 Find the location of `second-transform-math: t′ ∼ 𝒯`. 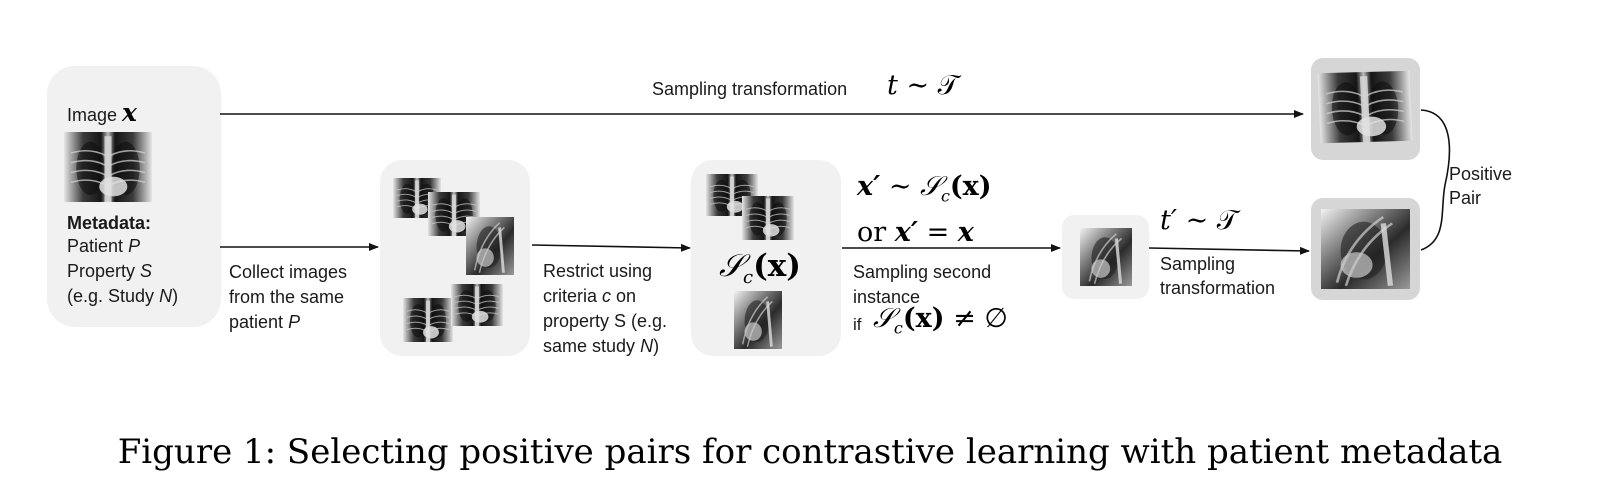

second-transform-math: t′ ∼ 𝒯 is located at coordinates (1198, 221).